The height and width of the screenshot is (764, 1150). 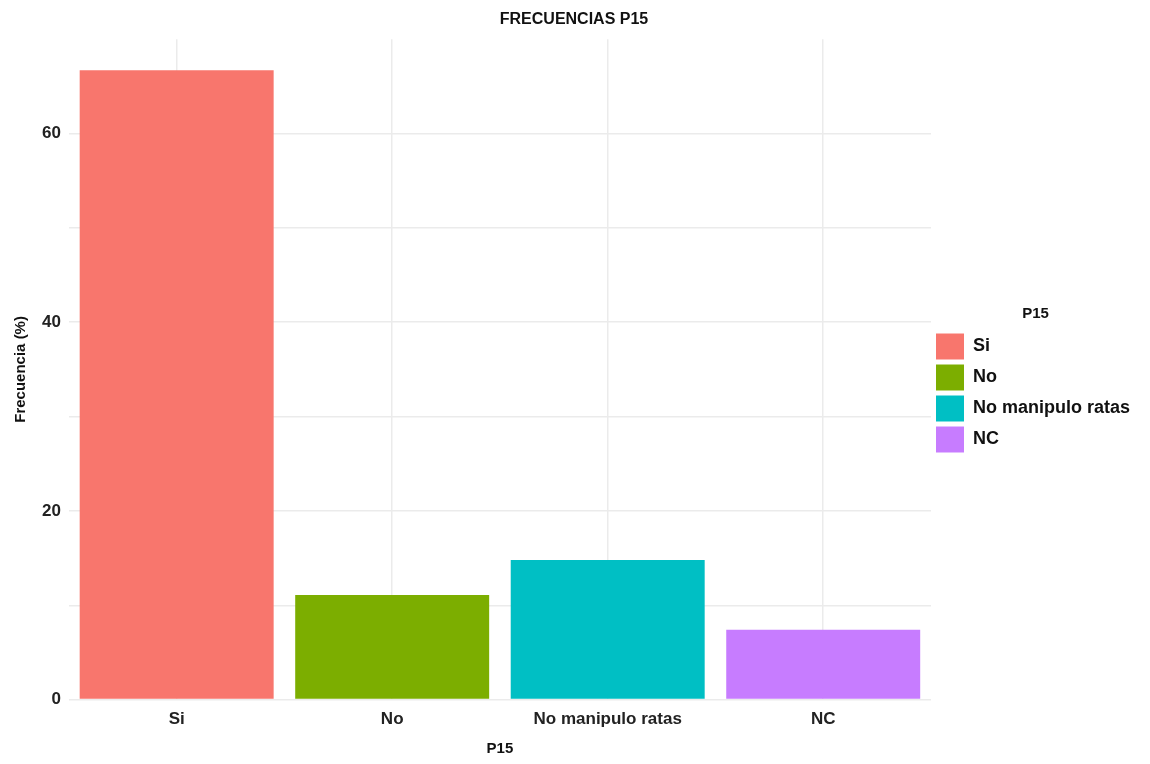 I want to click on legend-label: Si, so click(x=981, y=345).